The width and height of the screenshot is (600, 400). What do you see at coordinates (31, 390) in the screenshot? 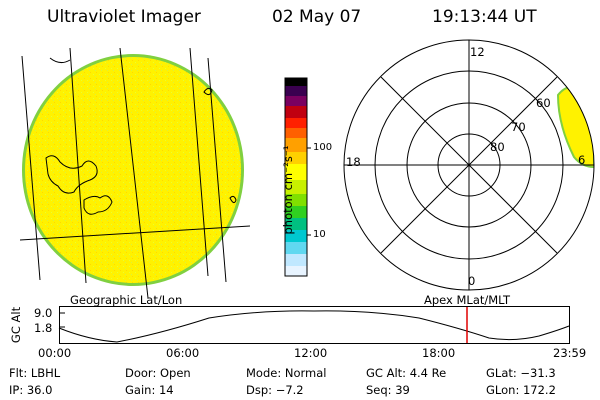
I see `status-ip: IP: 36.0` at bounding box center [31, 390].